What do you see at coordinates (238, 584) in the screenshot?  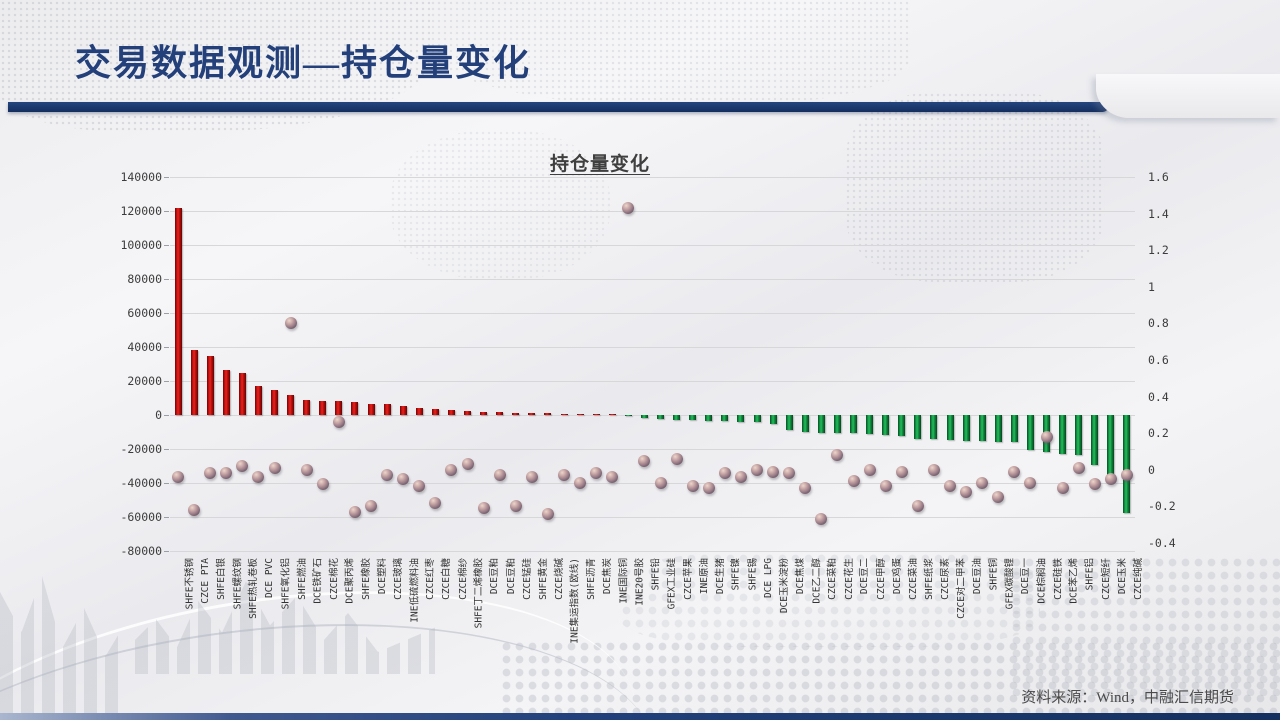 I see `category-label: SHFE螺纹钢` at bounding box center [238, 584].